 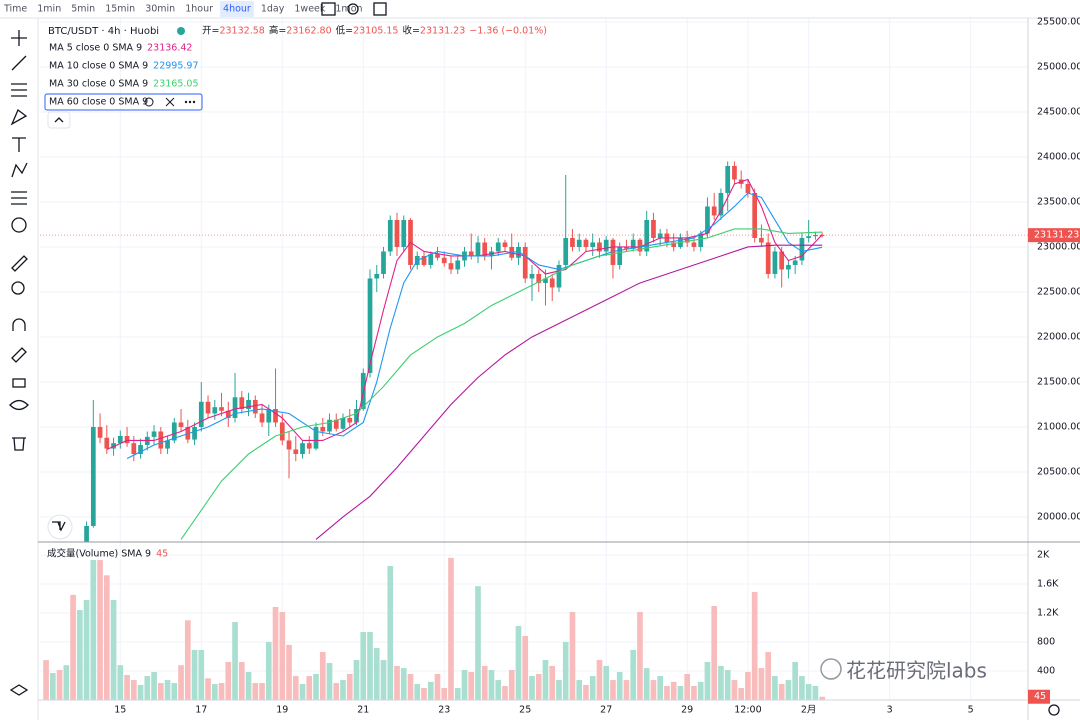 I want to click on watermark: 花花研究院labs, so click(x=903, y=670).